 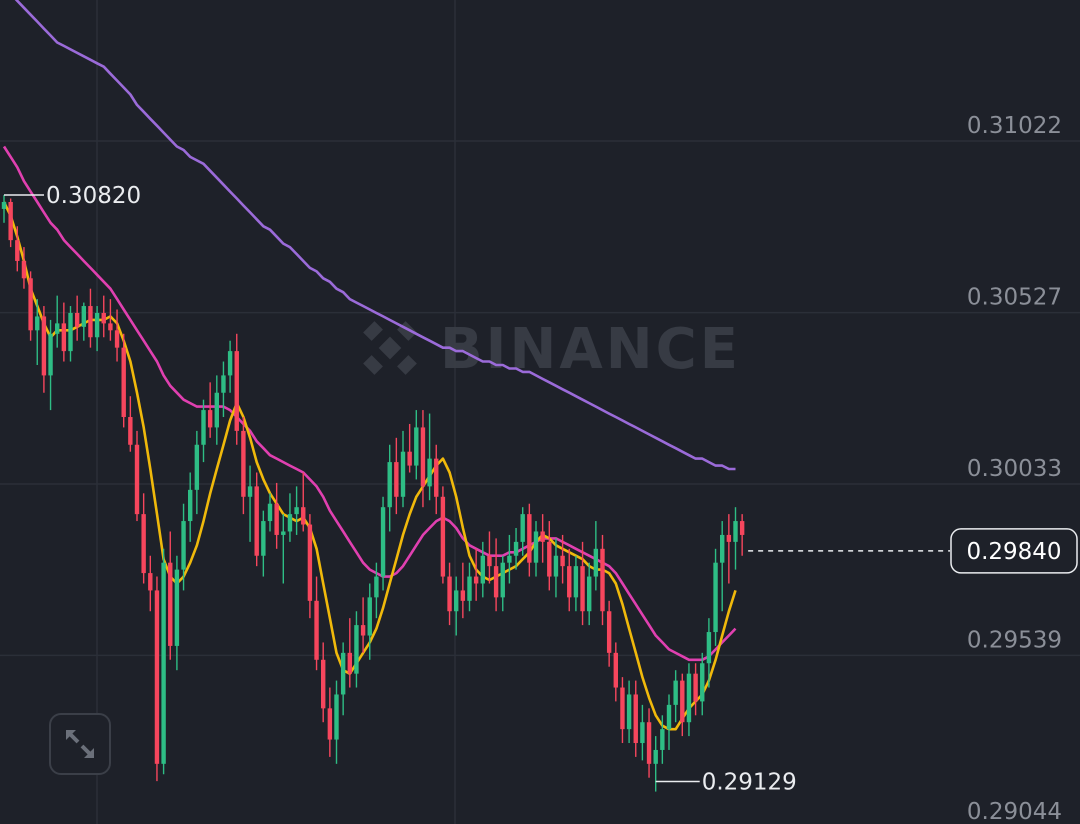 What do you see at coordinates (726, 783) in the screenshot?
I see `low-marker: 0.29129` at bounding box center [726, 783].